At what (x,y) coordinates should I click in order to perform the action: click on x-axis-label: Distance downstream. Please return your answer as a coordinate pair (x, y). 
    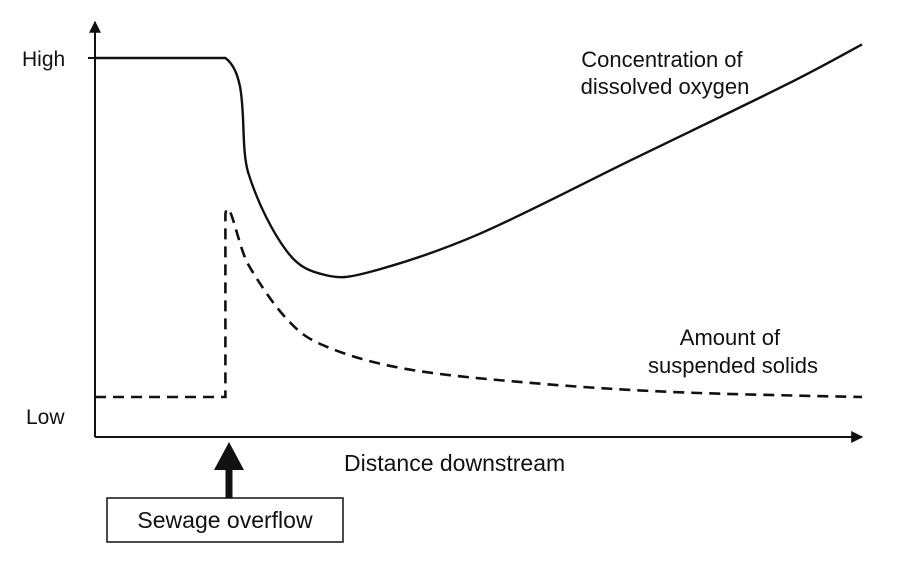
    Looking at the image, I should click on (454, 463).